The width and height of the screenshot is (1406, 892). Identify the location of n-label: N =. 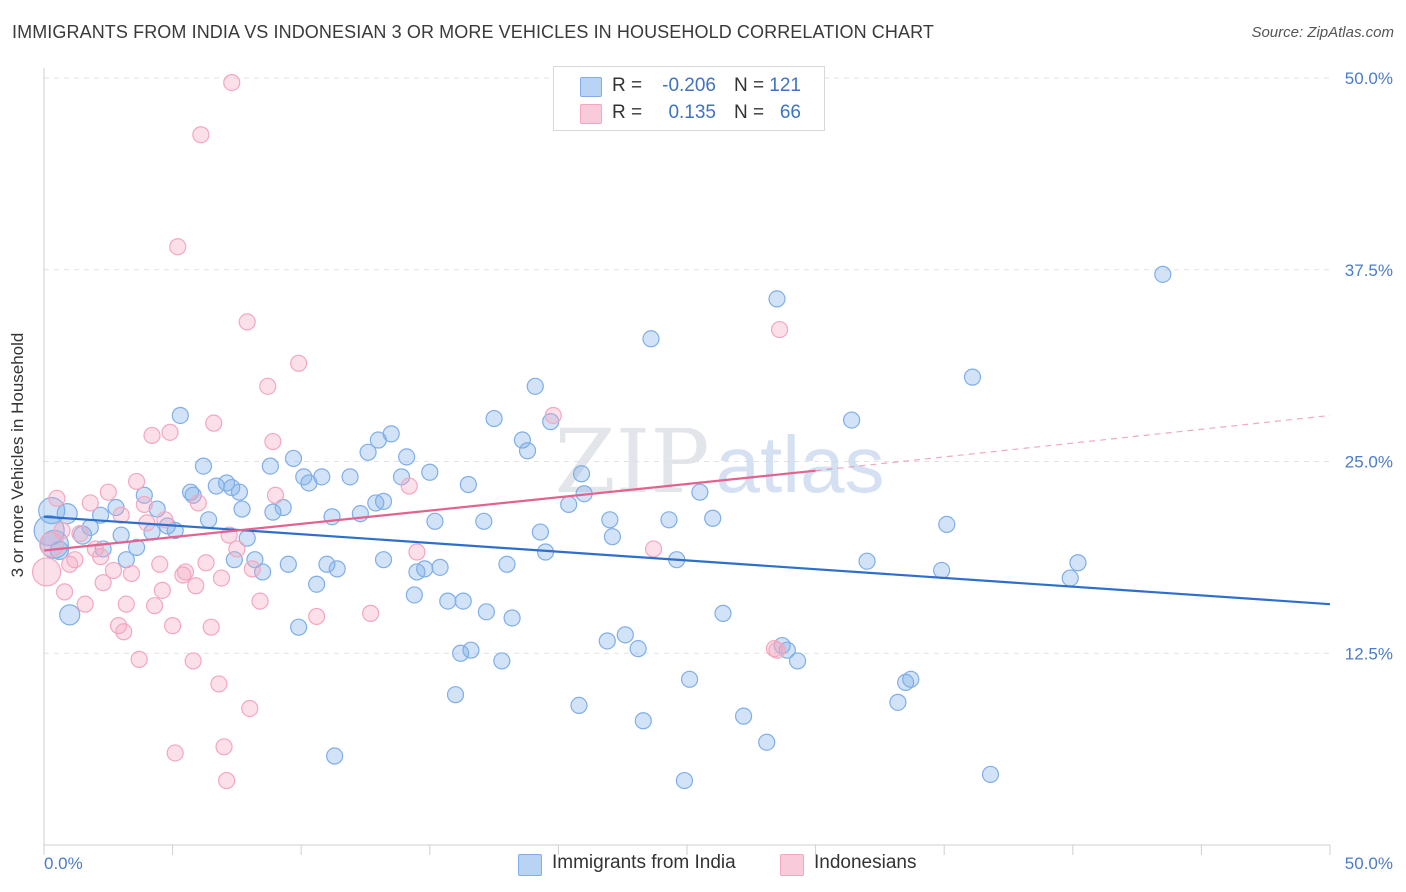
(749, 85).